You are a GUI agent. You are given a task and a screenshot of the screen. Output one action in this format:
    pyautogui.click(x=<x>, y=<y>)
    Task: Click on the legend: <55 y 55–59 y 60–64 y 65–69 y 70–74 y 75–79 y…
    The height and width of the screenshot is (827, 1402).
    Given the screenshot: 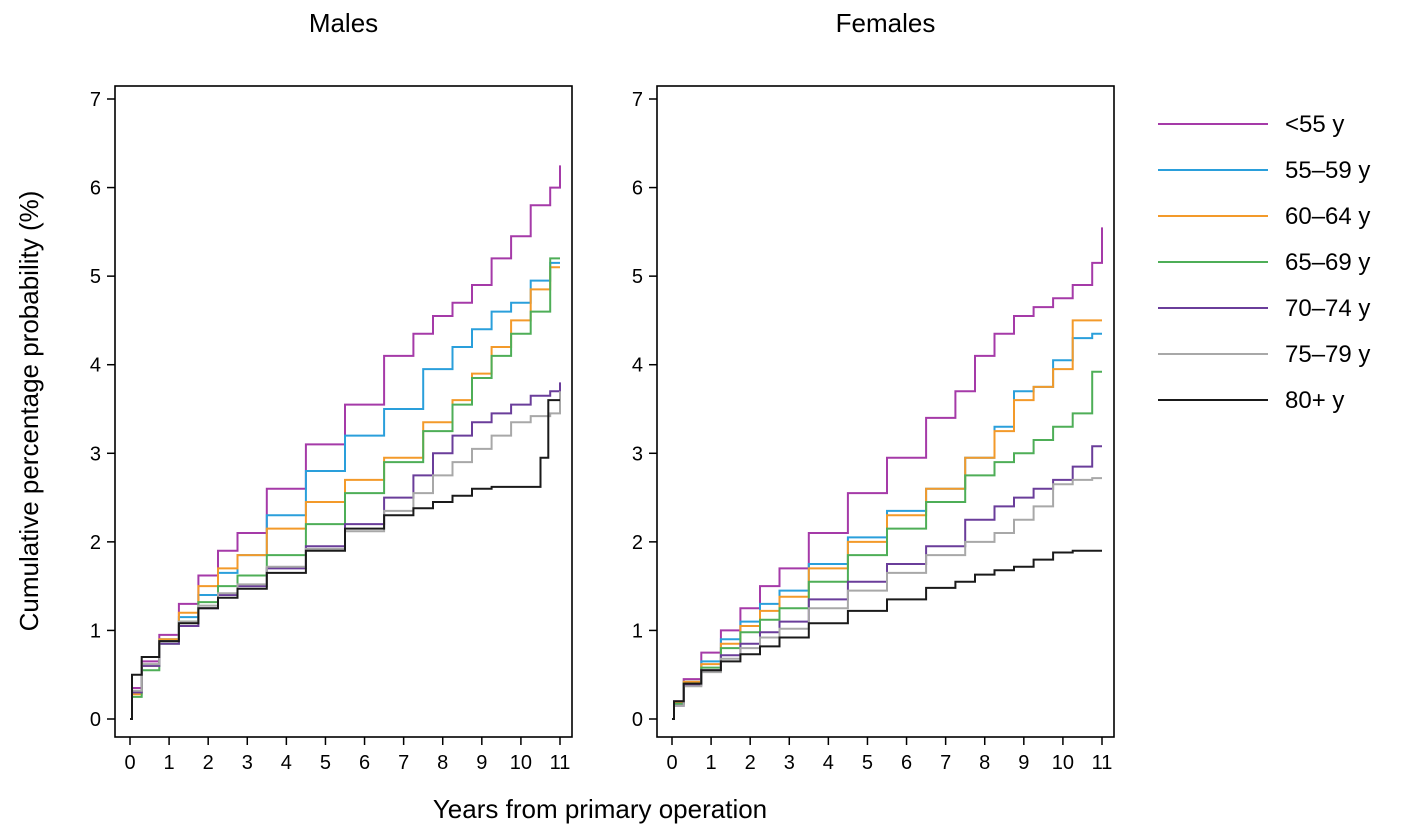 What is the action you would take?
    pyautogui.click(x=1264, y=262)
    